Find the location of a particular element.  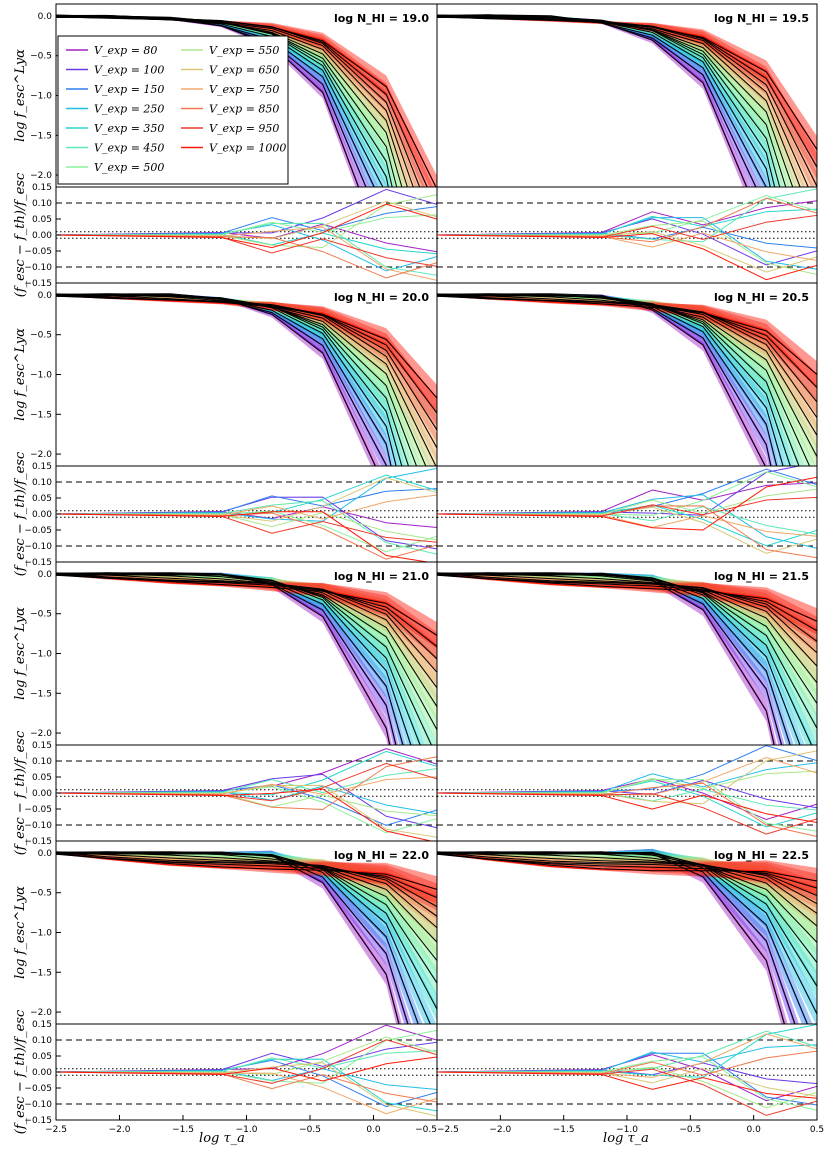

series-band-v950 is located at coordinates (627, 876).